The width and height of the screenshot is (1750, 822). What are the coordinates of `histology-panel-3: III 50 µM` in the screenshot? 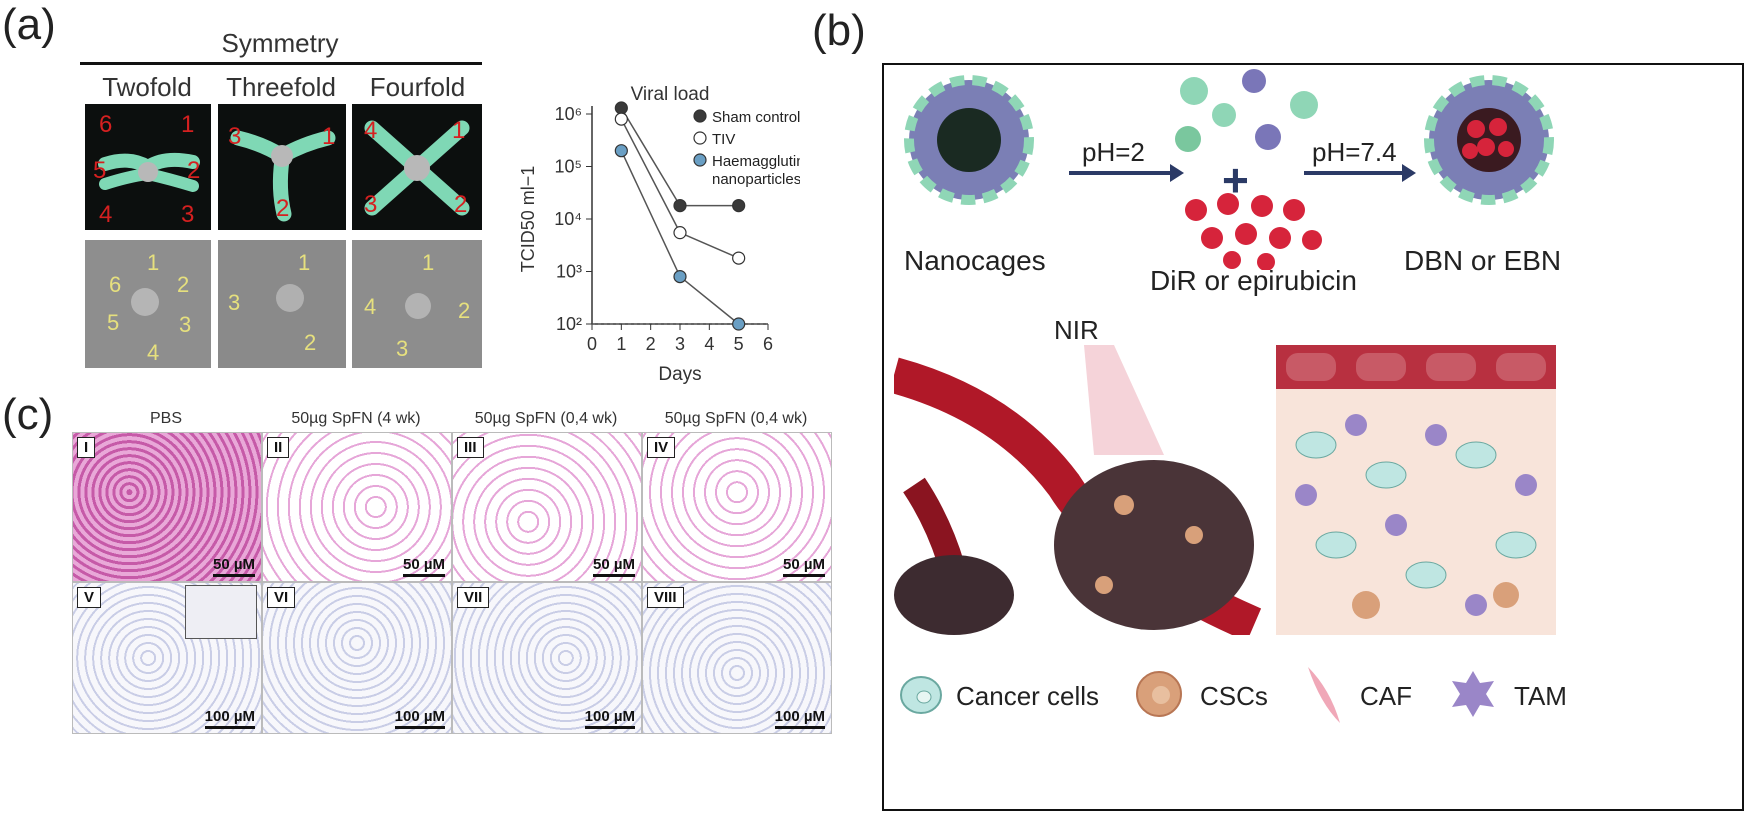 It's located at (547, 507).